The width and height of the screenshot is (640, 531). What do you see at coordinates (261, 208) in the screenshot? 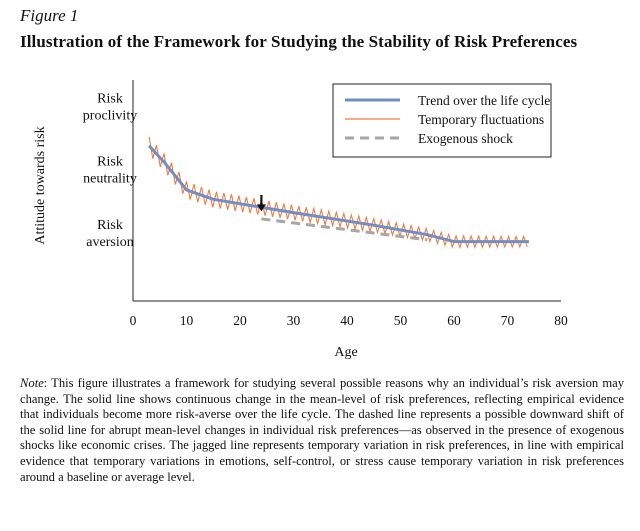
I see `shock-arrow-head` at bounding box center [261, 208].